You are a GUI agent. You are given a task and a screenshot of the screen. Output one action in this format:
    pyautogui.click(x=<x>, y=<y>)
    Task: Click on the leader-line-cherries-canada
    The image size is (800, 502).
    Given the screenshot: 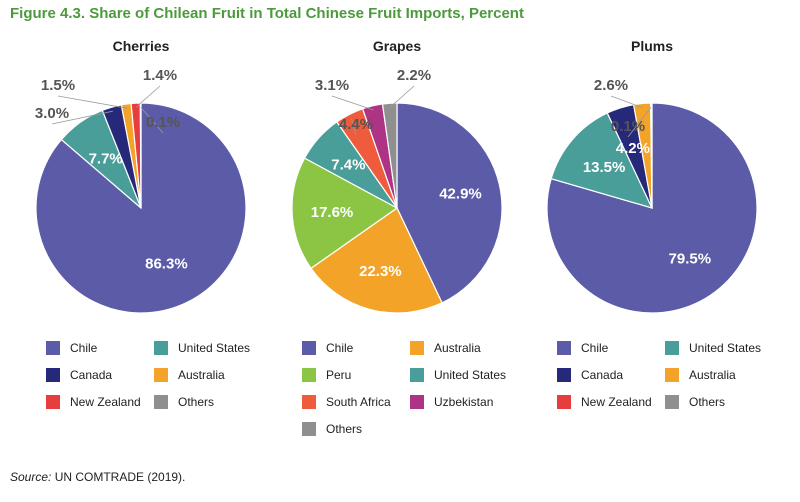 What is the action you would take?
    pyautogui.click(x=82, y=117)
    